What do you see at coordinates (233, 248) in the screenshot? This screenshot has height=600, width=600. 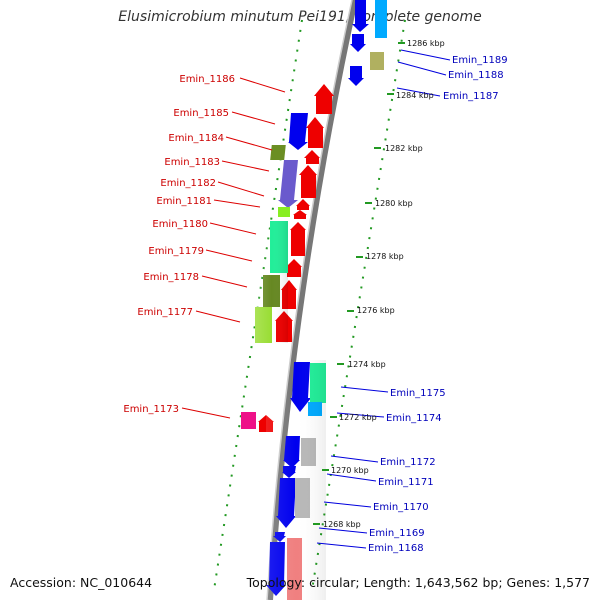 I see `left-leader-lines` at bounding box center [233, 248].